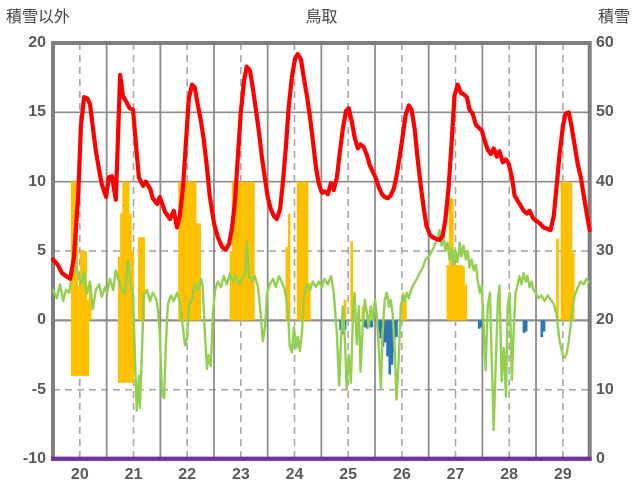 This screenshot has width=636, height=501. I want to click on left-axis-tick: -5, so click(38, 389).